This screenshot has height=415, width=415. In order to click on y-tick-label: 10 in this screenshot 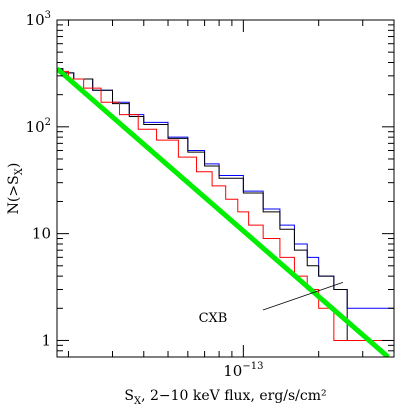, I will do `click(41, 234)`.